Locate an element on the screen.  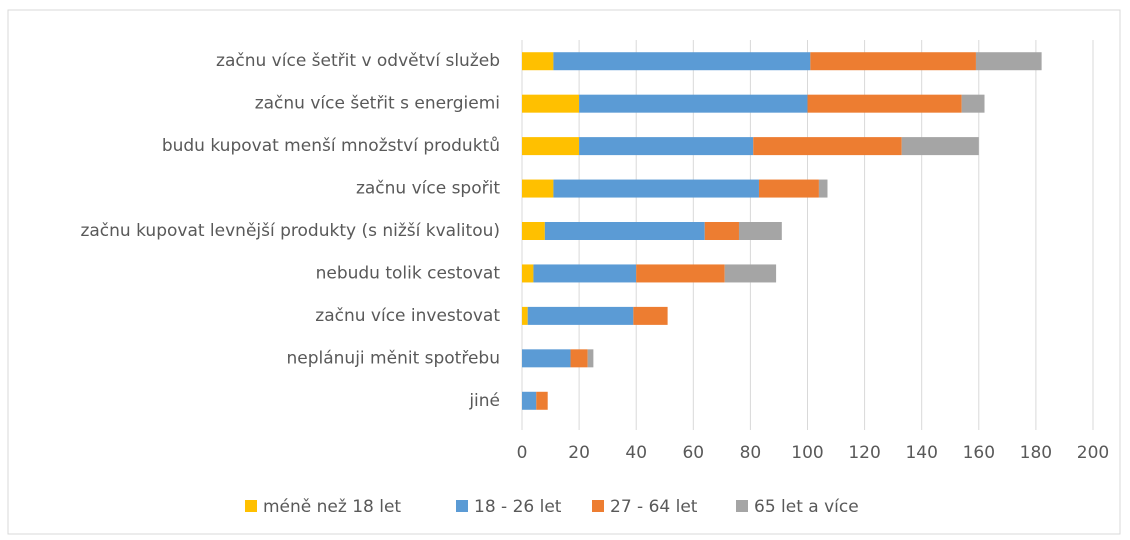
x-tick-label: 180 is located at coordinates (1036, 453).